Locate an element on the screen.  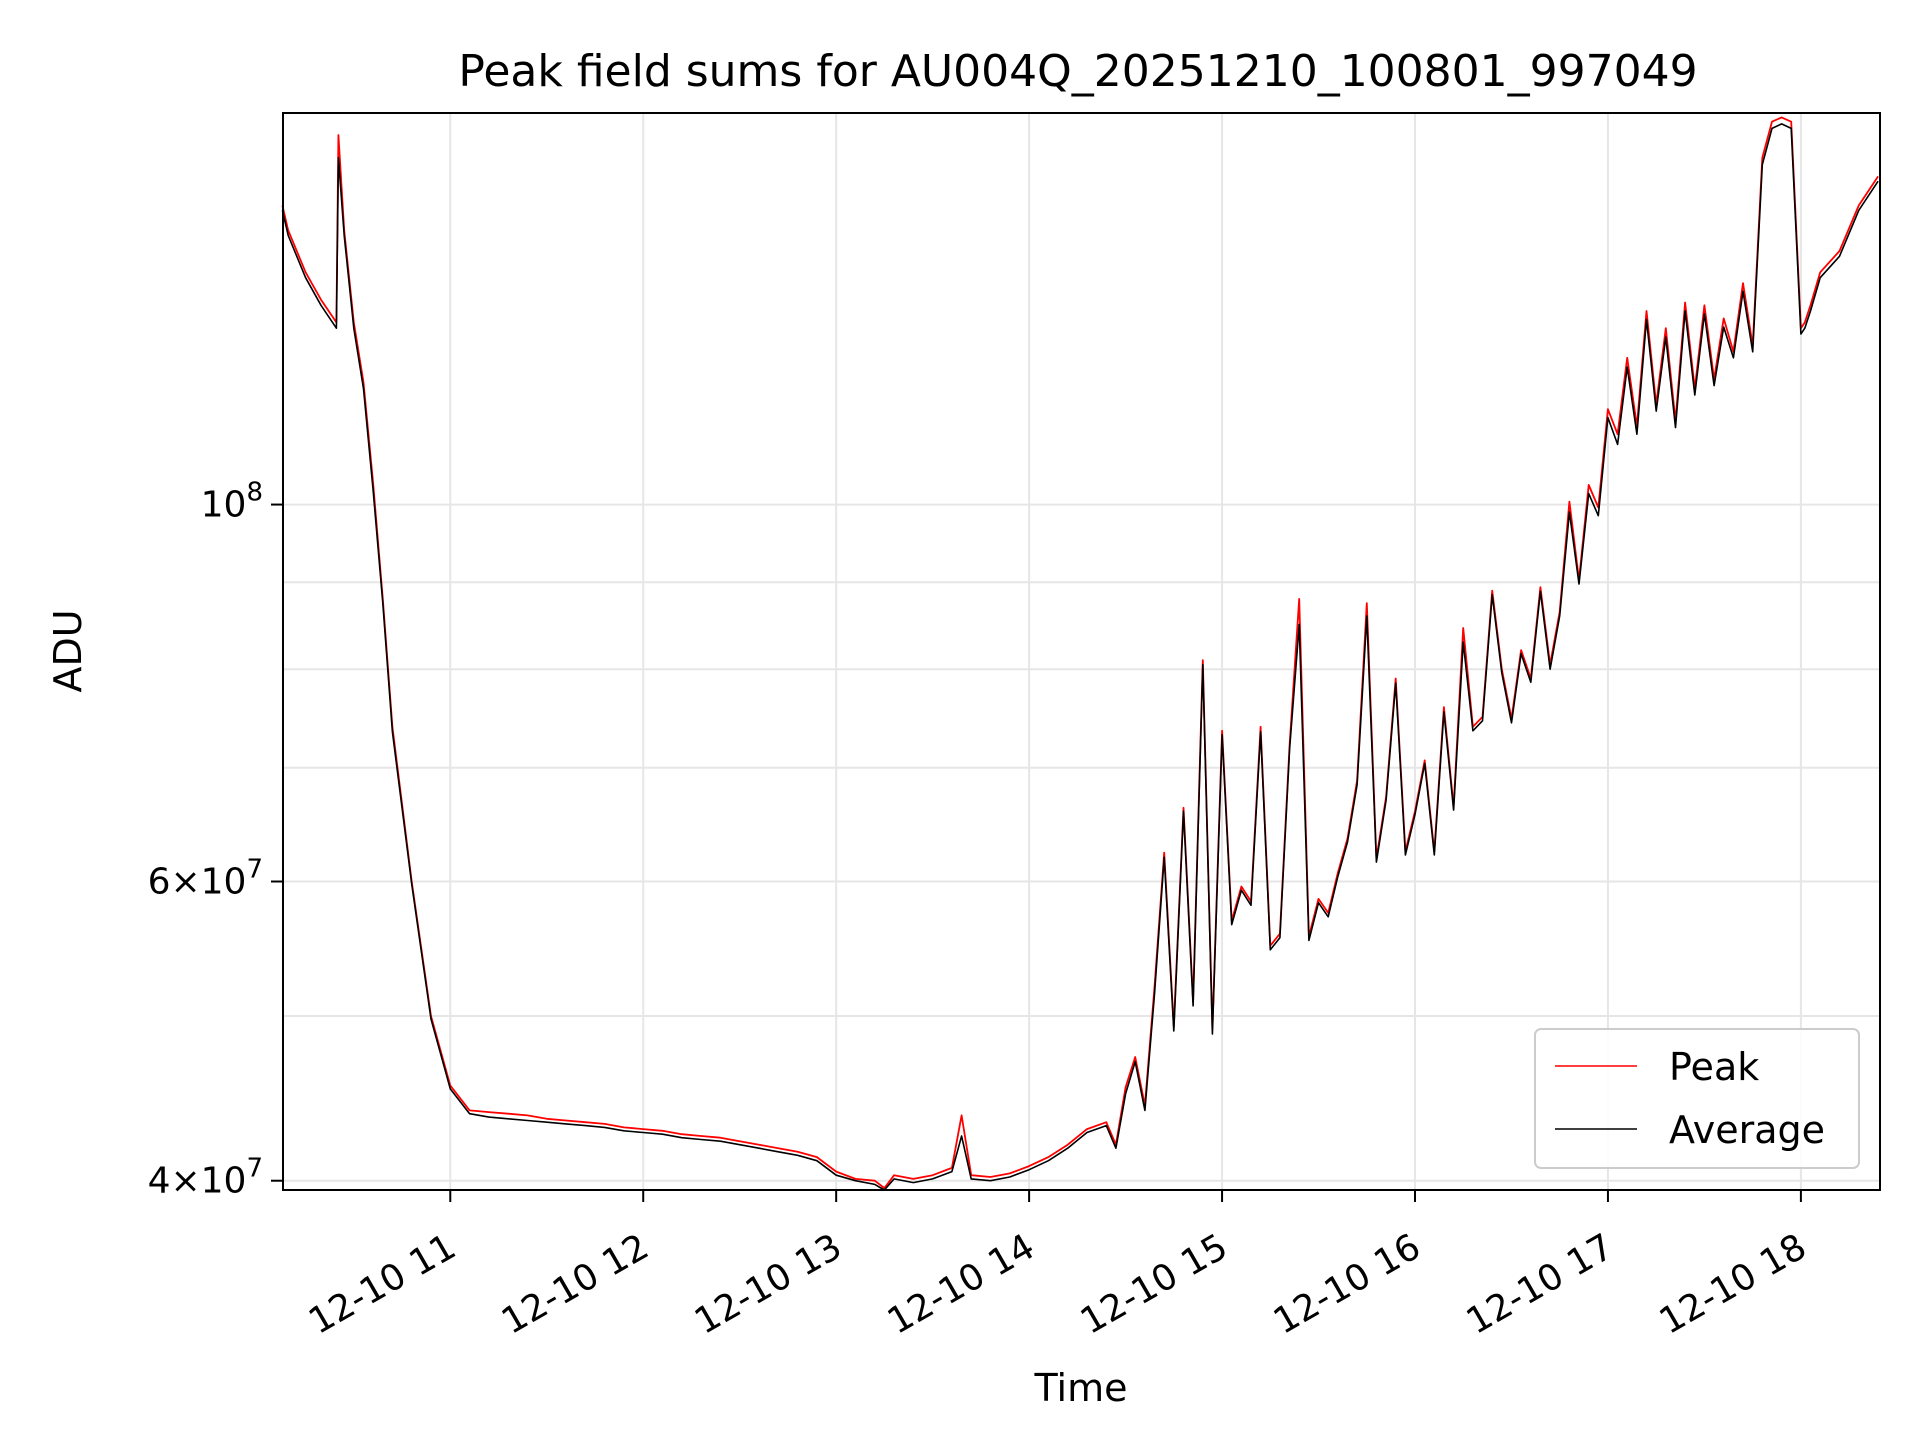
y-tick-label-1: 6×107 is located at coordinates (205, 879).